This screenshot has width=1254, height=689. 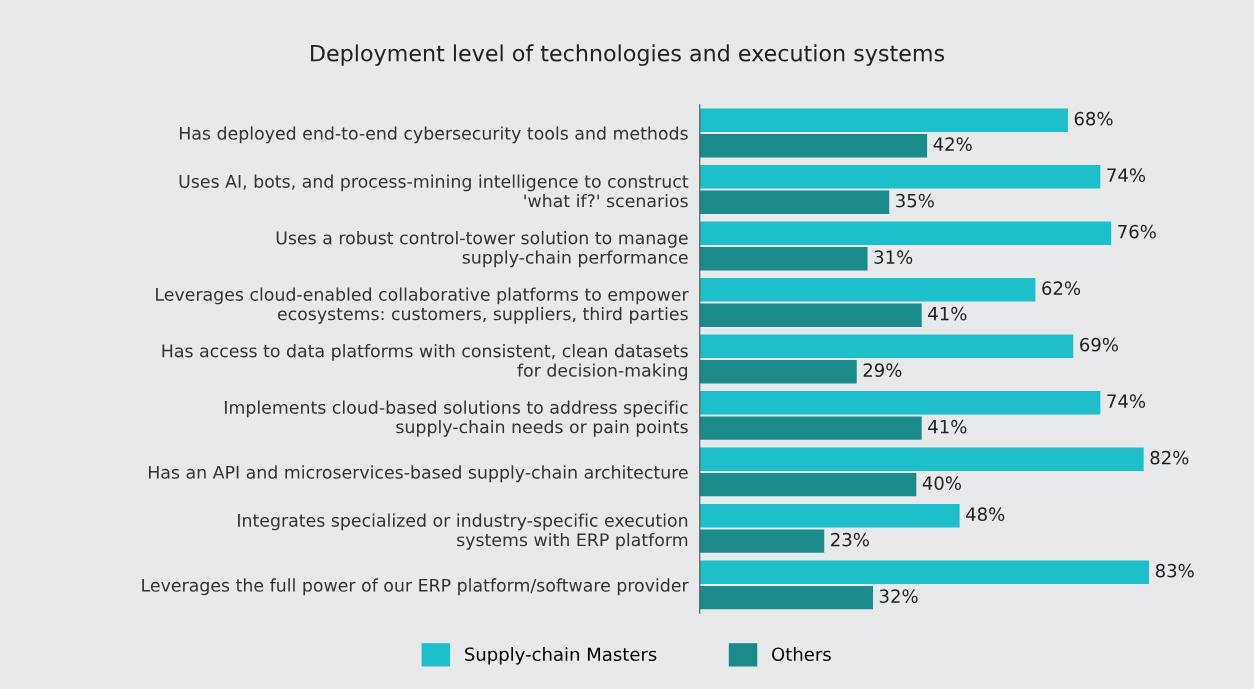 I want to click on data-label: 29%, so click(x=882, y=370).